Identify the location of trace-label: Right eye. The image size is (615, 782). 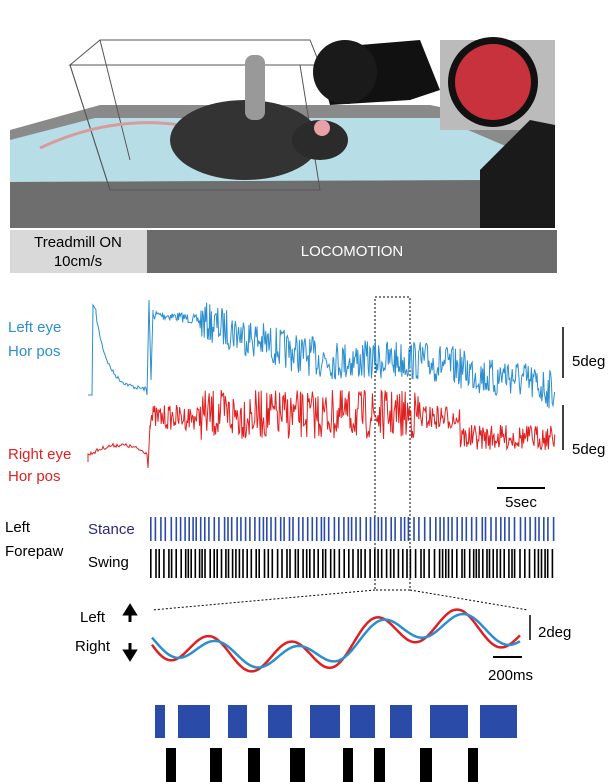
(39, 454).